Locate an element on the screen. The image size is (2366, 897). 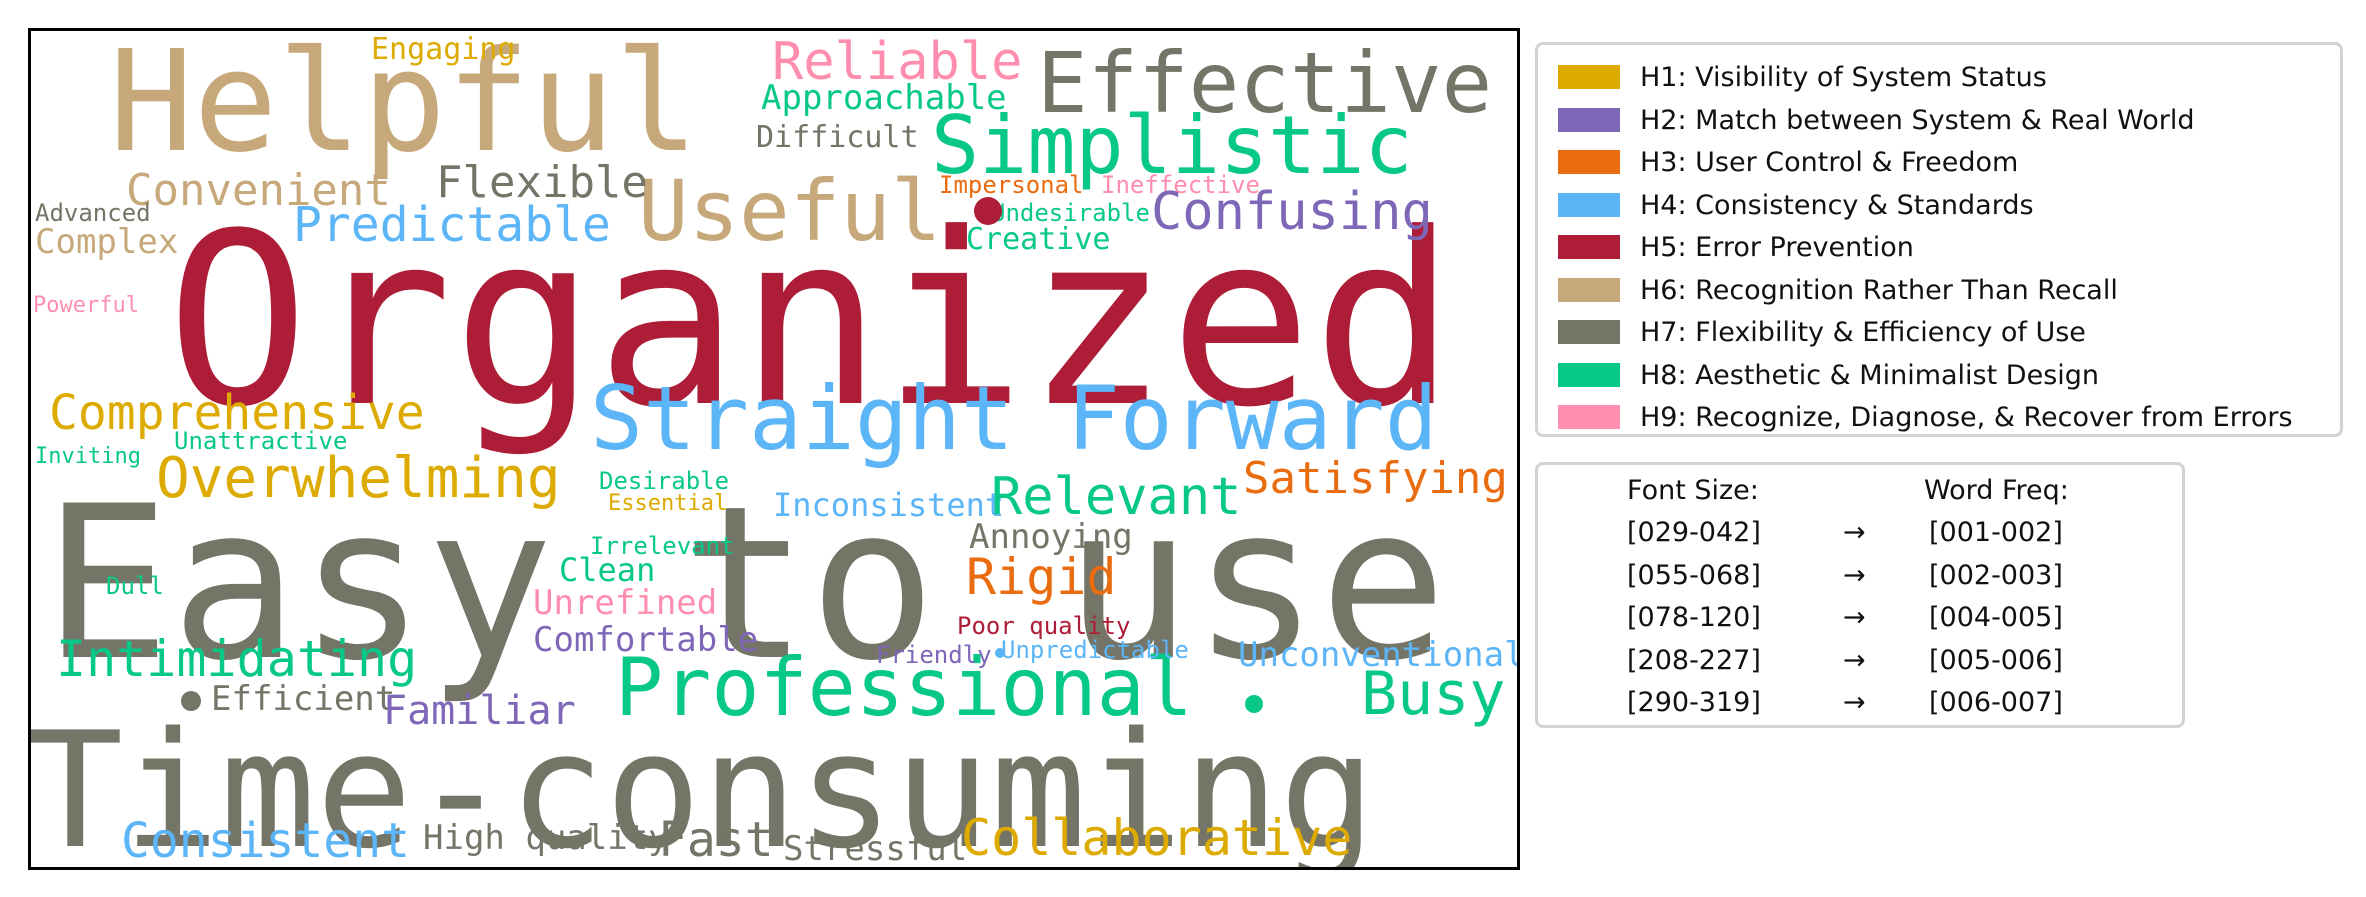
word-comfortable: Comfortable is located at coordinates (646, 640).